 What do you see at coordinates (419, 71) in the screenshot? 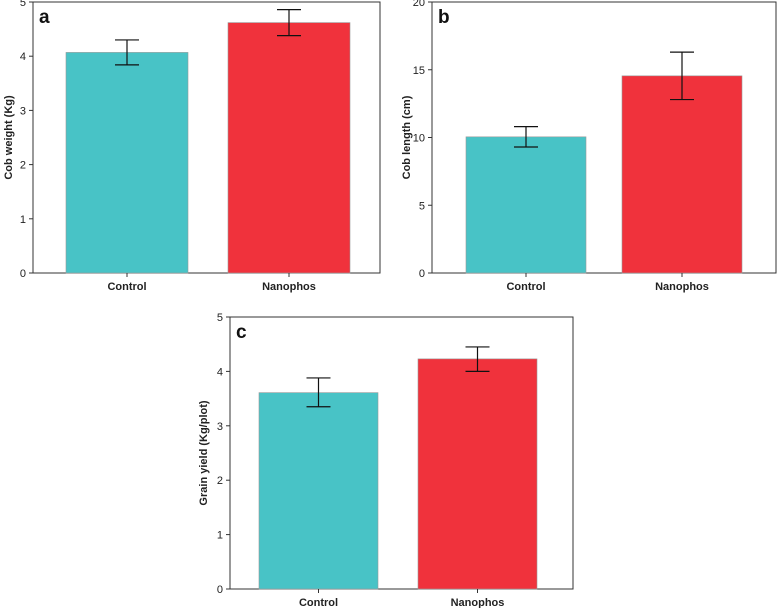
I see `y-tick-label: 15` at bounding box center [419, 71].